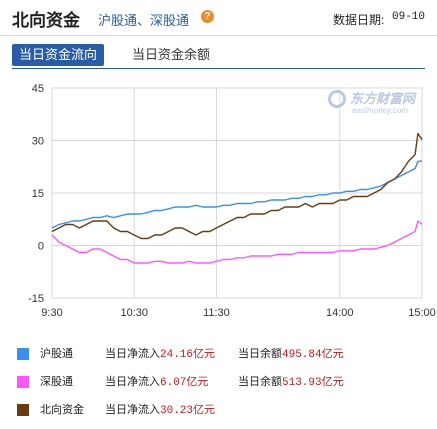  I want to click on subtitle-link: 沪股通、深股通, so click(144, 20).